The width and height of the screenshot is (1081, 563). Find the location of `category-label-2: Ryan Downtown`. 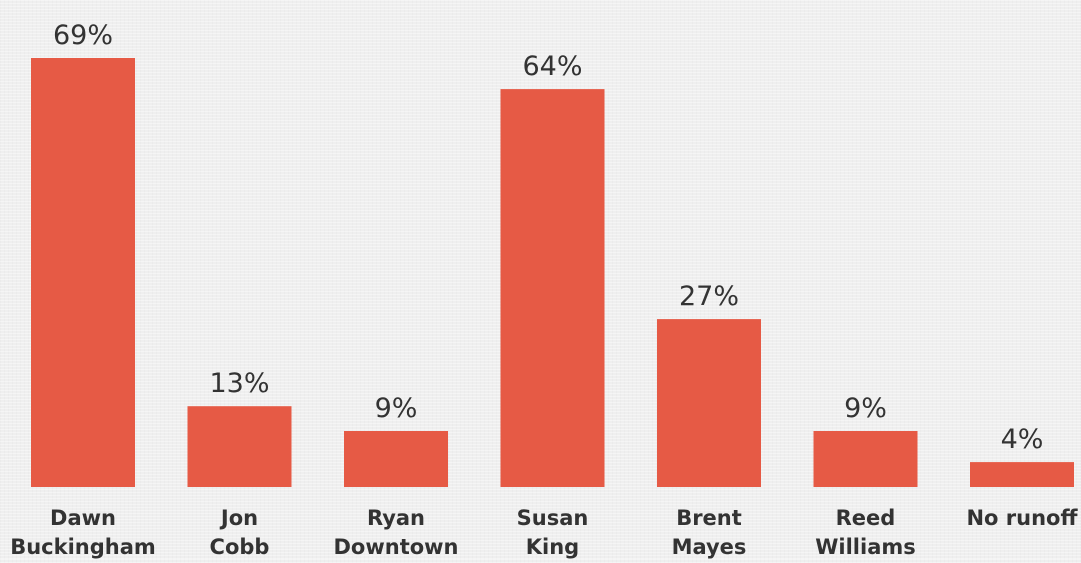

category-label-2: Ryan Downtown is located at coordinates (395, 532).